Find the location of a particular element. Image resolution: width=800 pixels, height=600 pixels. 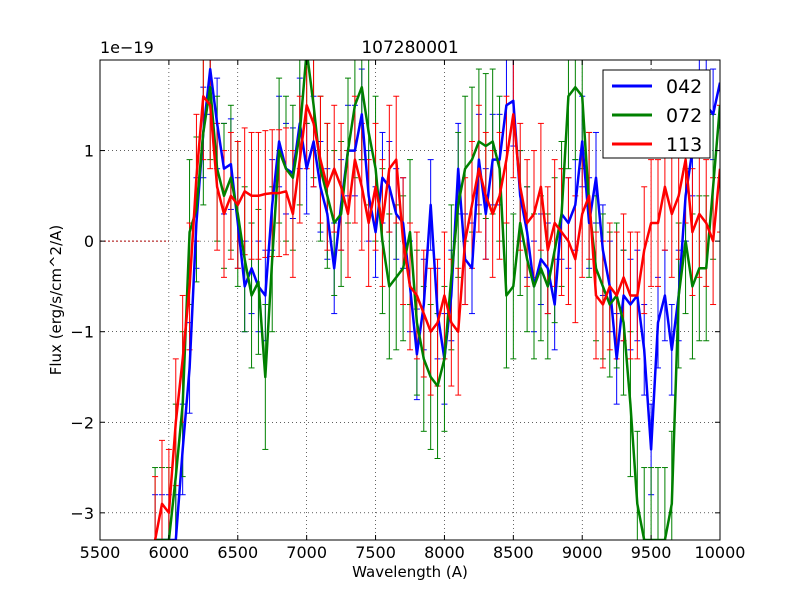

y-axis-label: Flux (erg/s/cm^2/A) is located at coordinates (56, 300).